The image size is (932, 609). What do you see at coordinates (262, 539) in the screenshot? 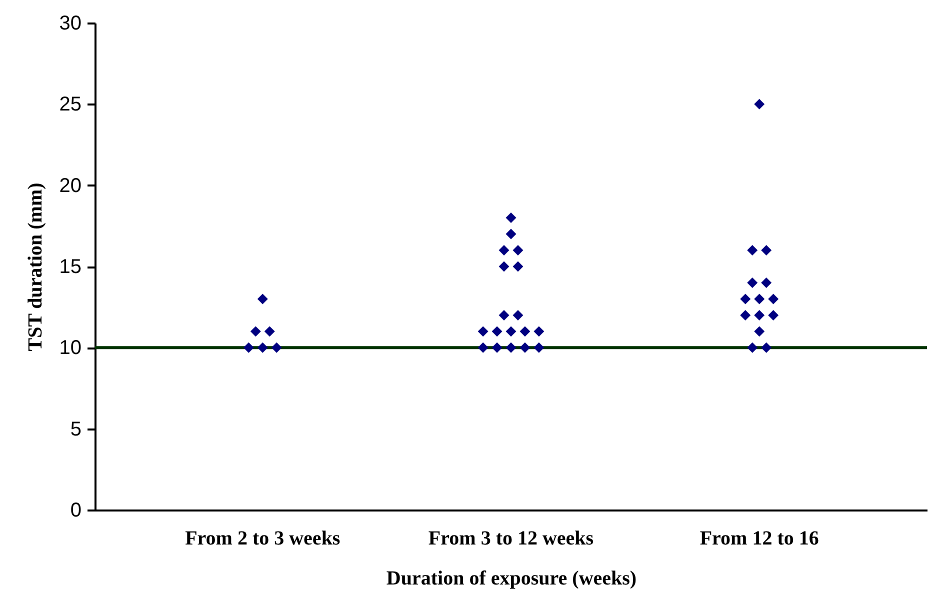
I see `x-tick-label: From 2 to 3 weeks` at bounding box center [262, 539].